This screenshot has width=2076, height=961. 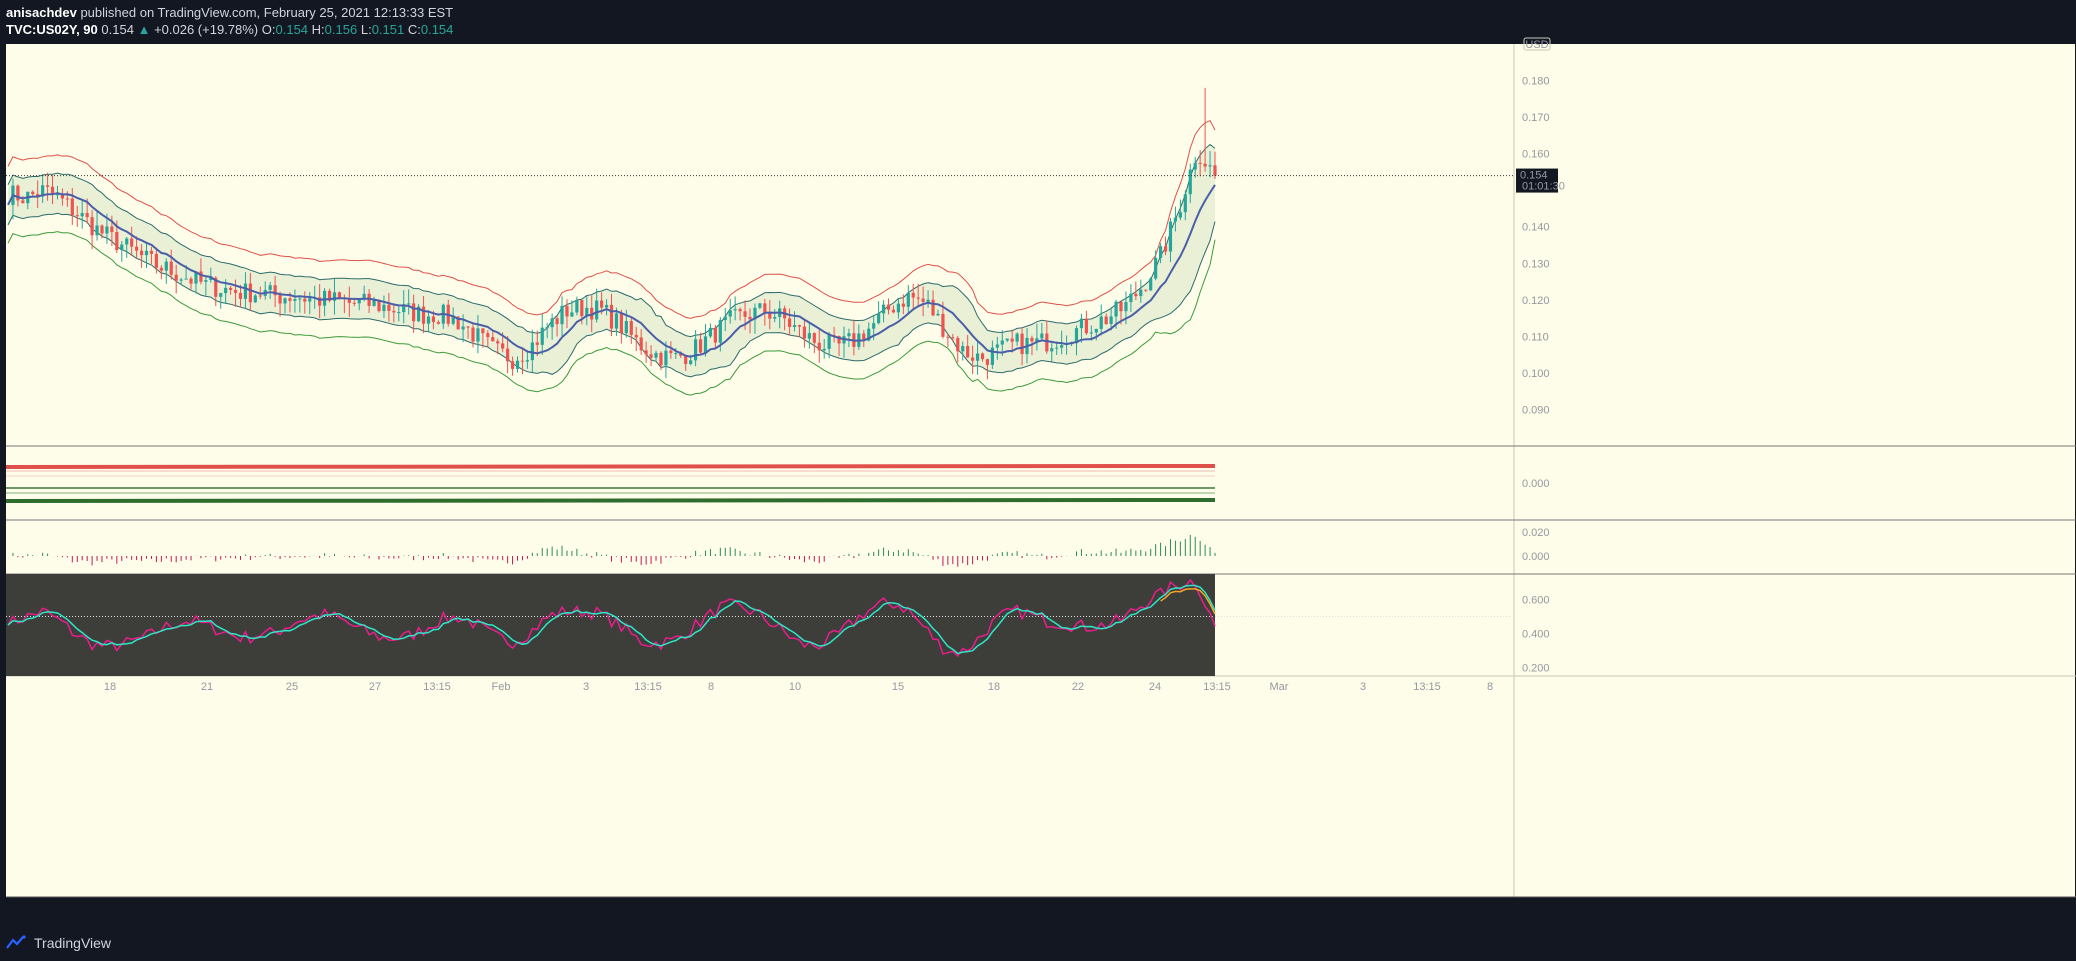 I want to click on price-tick-label: 0.130, so click(x=1536, y=264).